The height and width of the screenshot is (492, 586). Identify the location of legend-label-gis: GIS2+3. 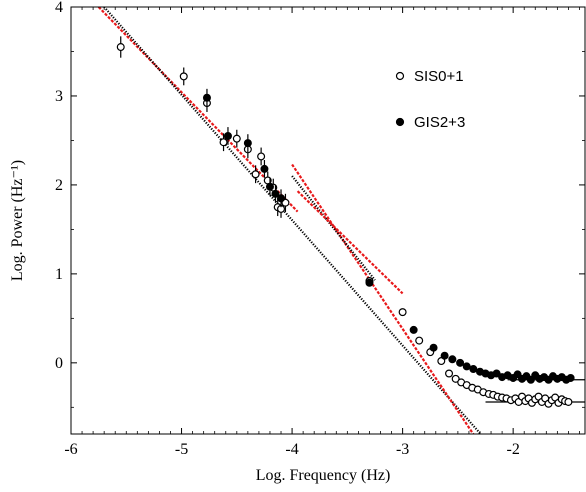
(439, 122).